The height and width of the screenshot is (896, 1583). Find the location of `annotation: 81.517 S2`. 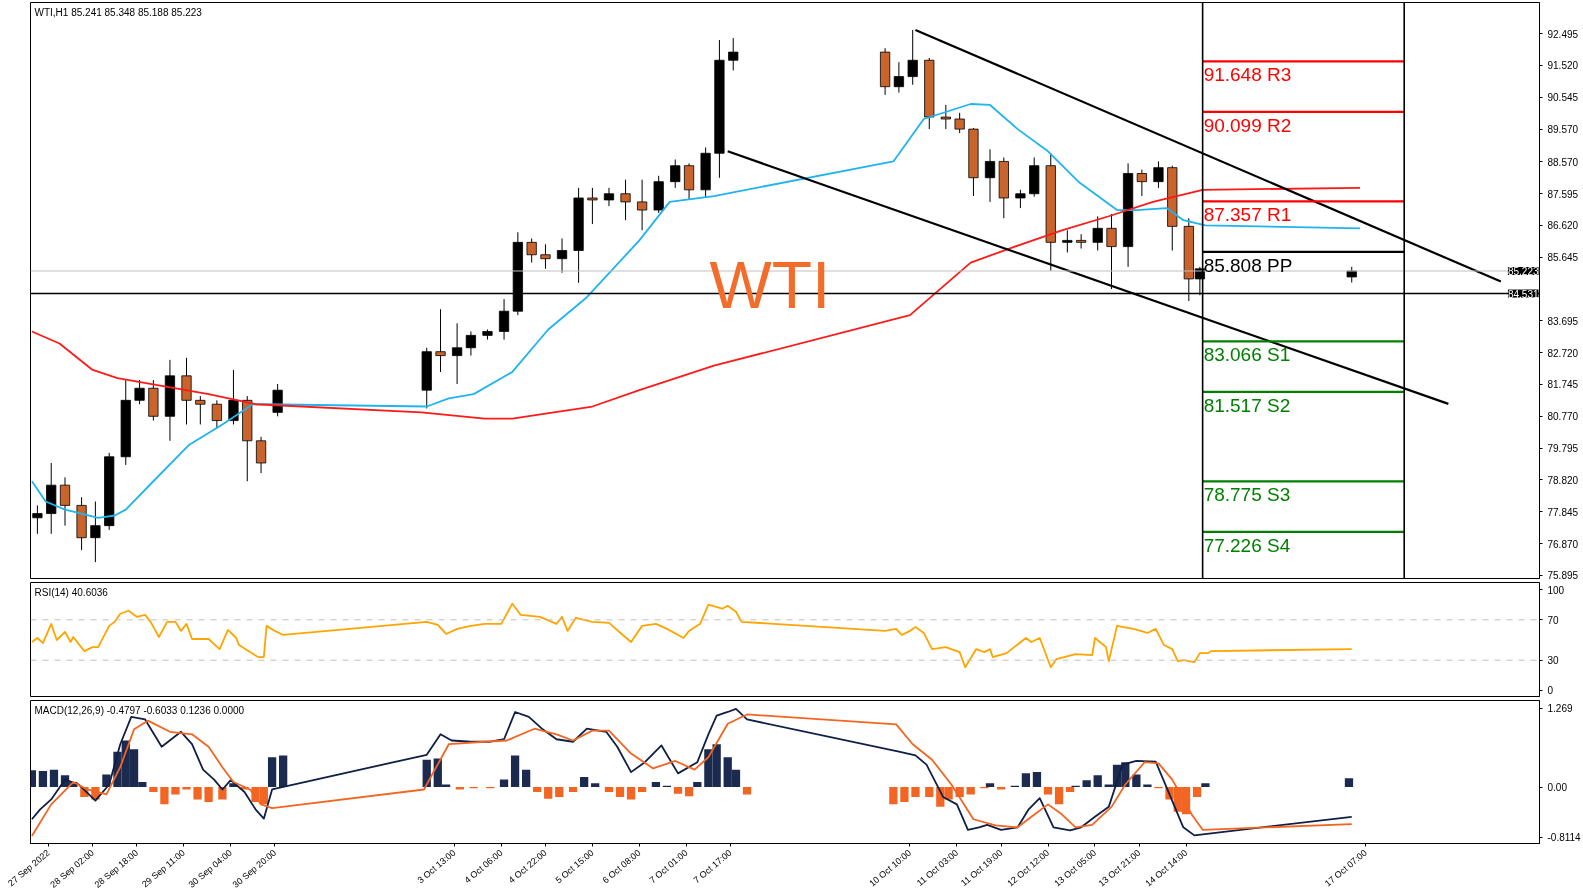

annotation: 81.517 S2 is located at coordinates (1247, 405).